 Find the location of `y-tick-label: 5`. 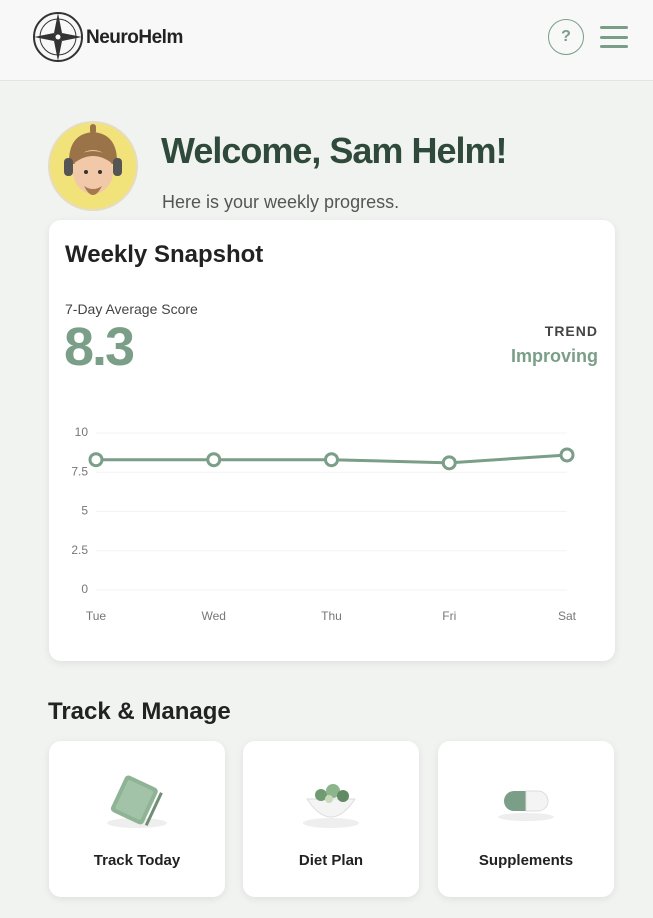

y-tick-label: 5 is located at coordinates (84, 511).